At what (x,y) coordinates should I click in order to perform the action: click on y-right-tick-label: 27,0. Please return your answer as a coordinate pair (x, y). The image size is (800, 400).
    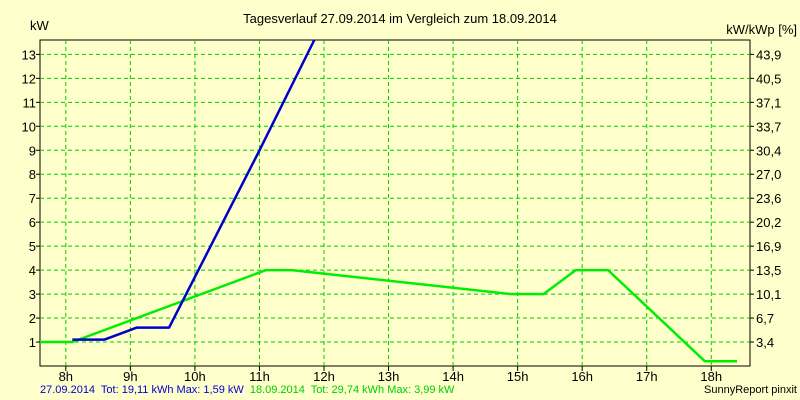
    Looking at the image, I should click on (768, 174).